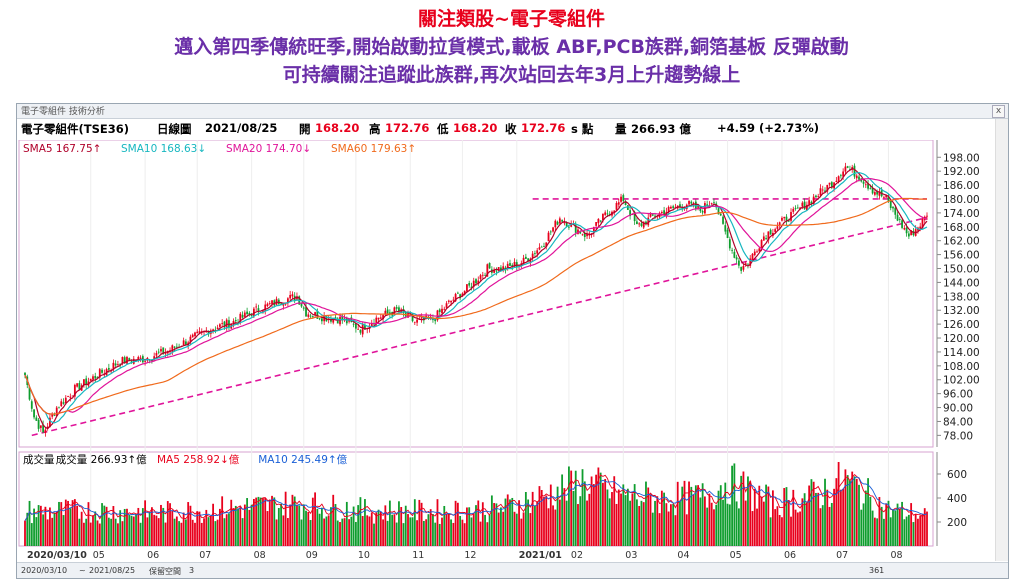 The width and height of the screenshot is (1023, 587). Describe the element at coordinates (512, 111) in the screenshot. I see `window-titlebar: 電子零組件 技術分析 x` at that location.